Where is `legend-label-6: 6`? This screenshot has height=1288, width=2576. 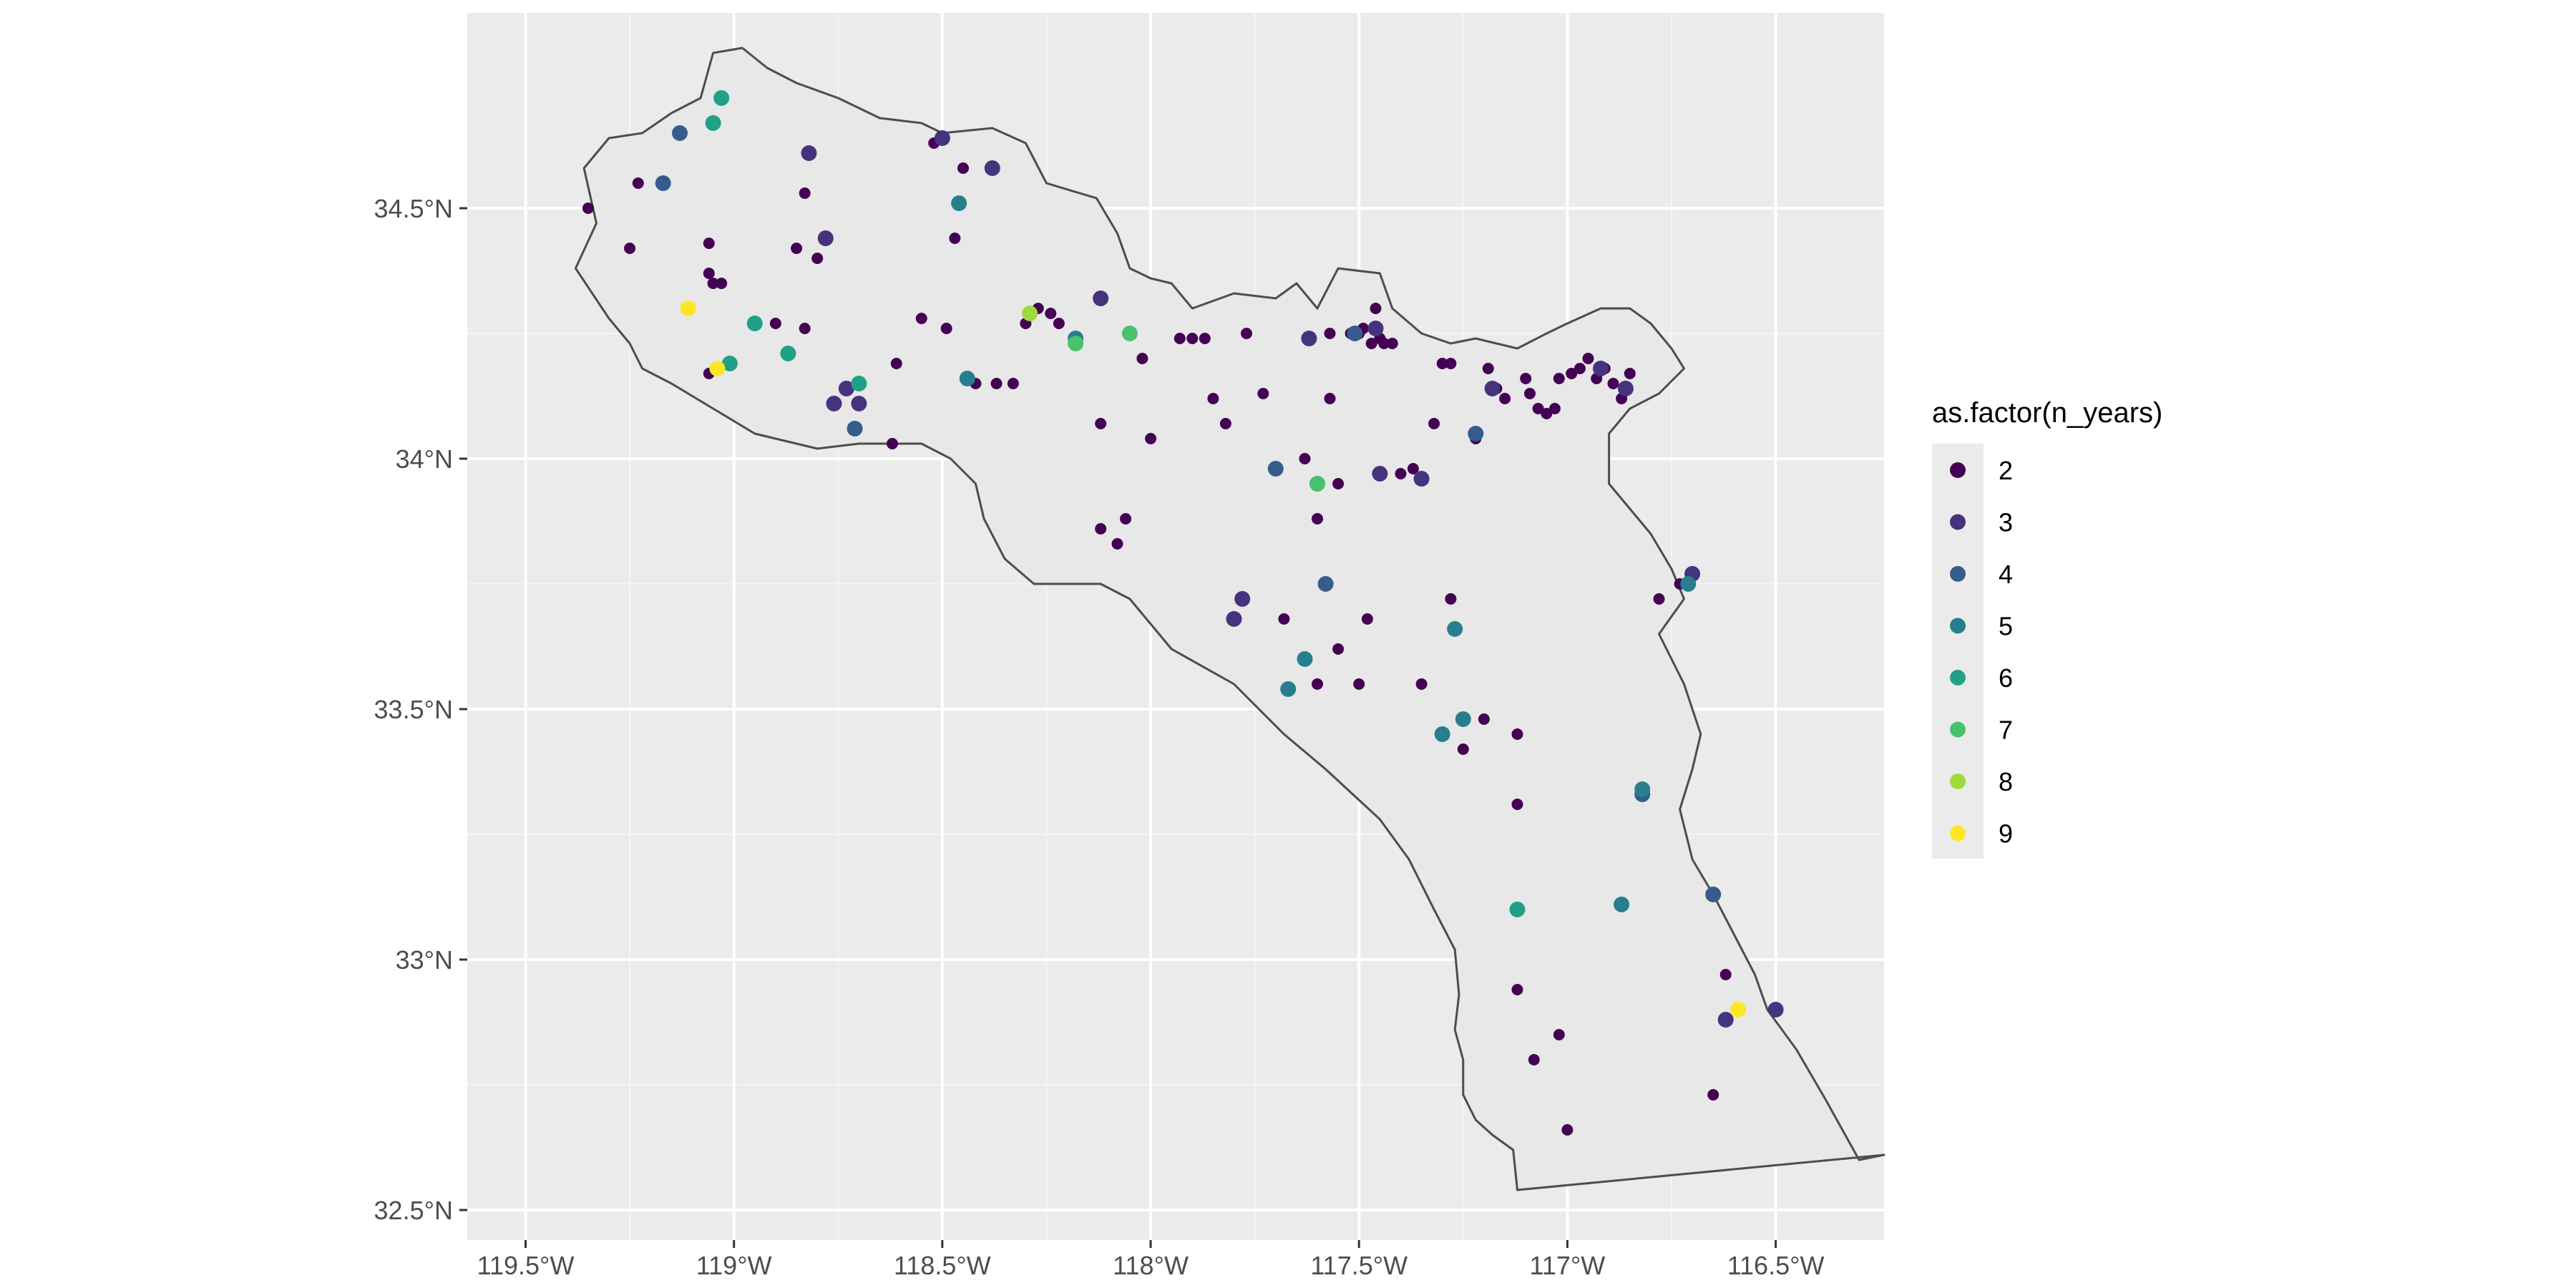 legend-label-6: 6 is located at coordinates (2006, 678).